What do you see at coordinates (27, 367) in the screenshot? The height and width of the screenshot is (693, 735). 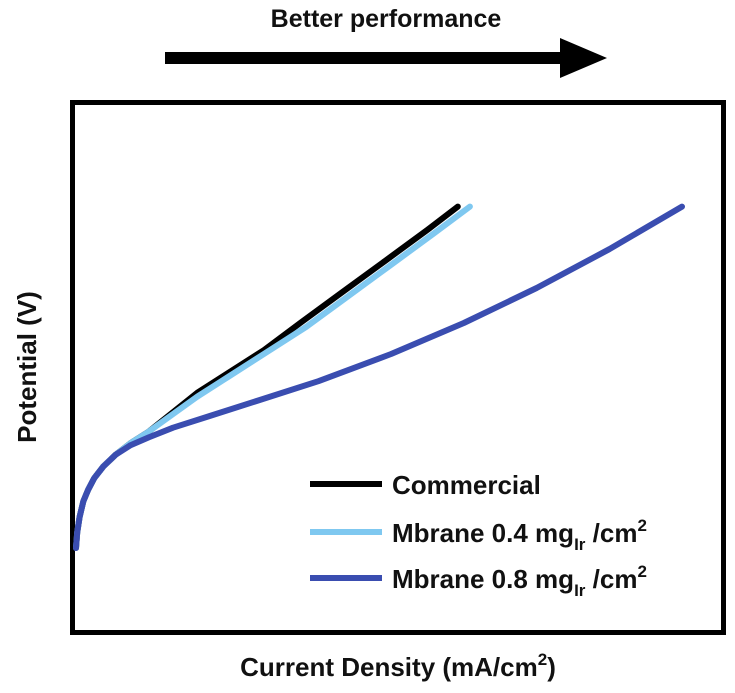 I see `y-axis-label: Potential (V)` at bounding box center [27, 367].